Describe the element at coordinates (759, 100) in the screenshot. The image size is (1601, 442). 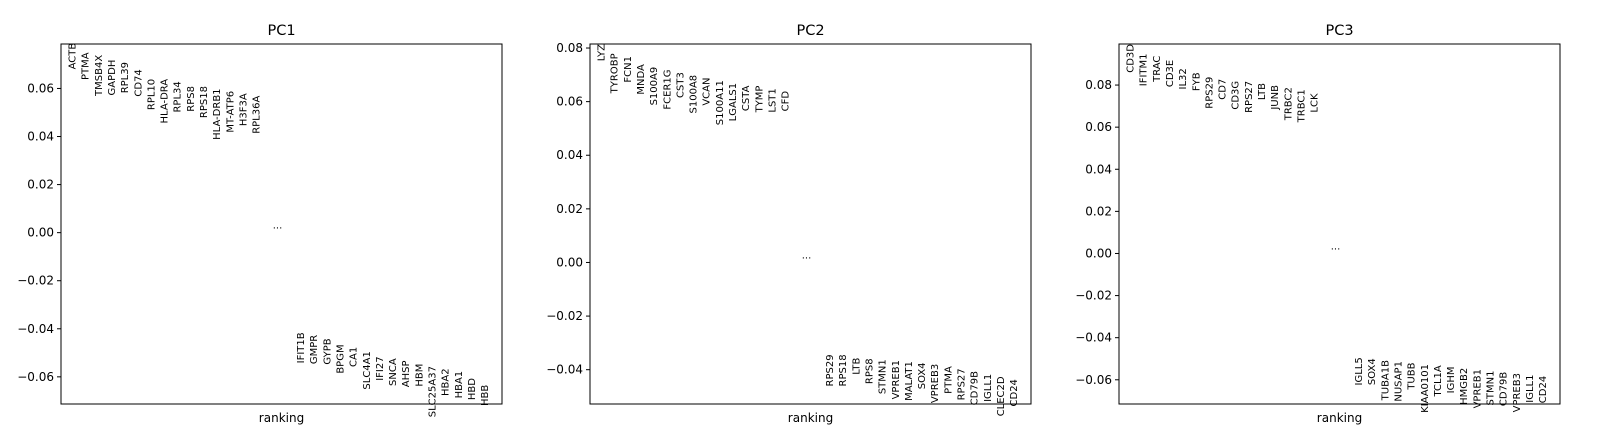
I see `gene-label-top: TYMP` at that location.